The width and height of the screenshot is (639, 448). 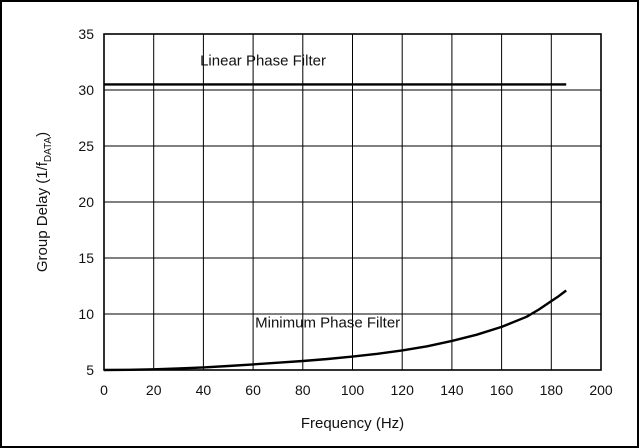 What do you see at coordinates (204, 390) in the screenshot?
I see `x-tick-label: 40` at bounding box center [204, 390].